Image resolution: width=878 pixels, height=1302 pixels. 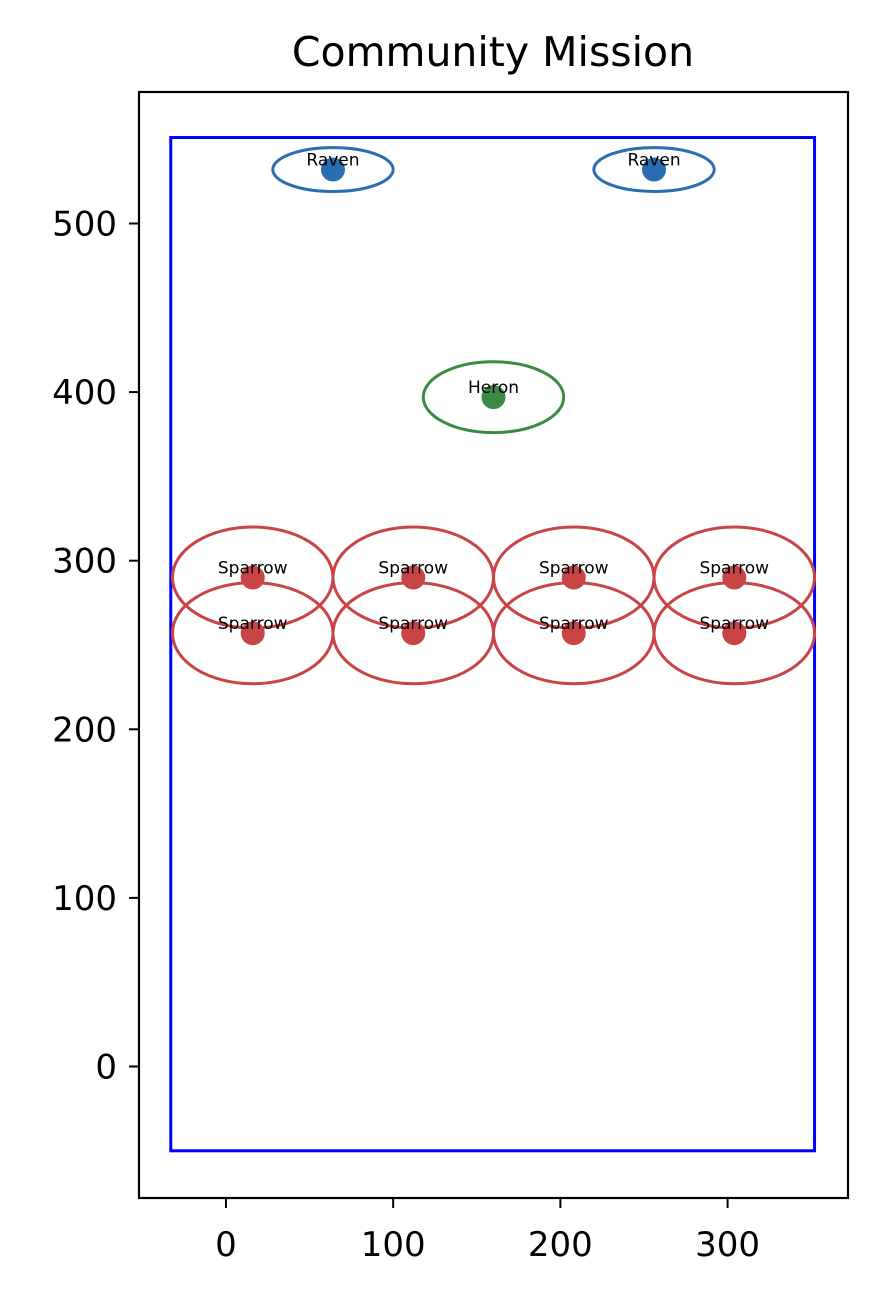 I want to click on y-tick-label: 100, so click(x=84, y=899).